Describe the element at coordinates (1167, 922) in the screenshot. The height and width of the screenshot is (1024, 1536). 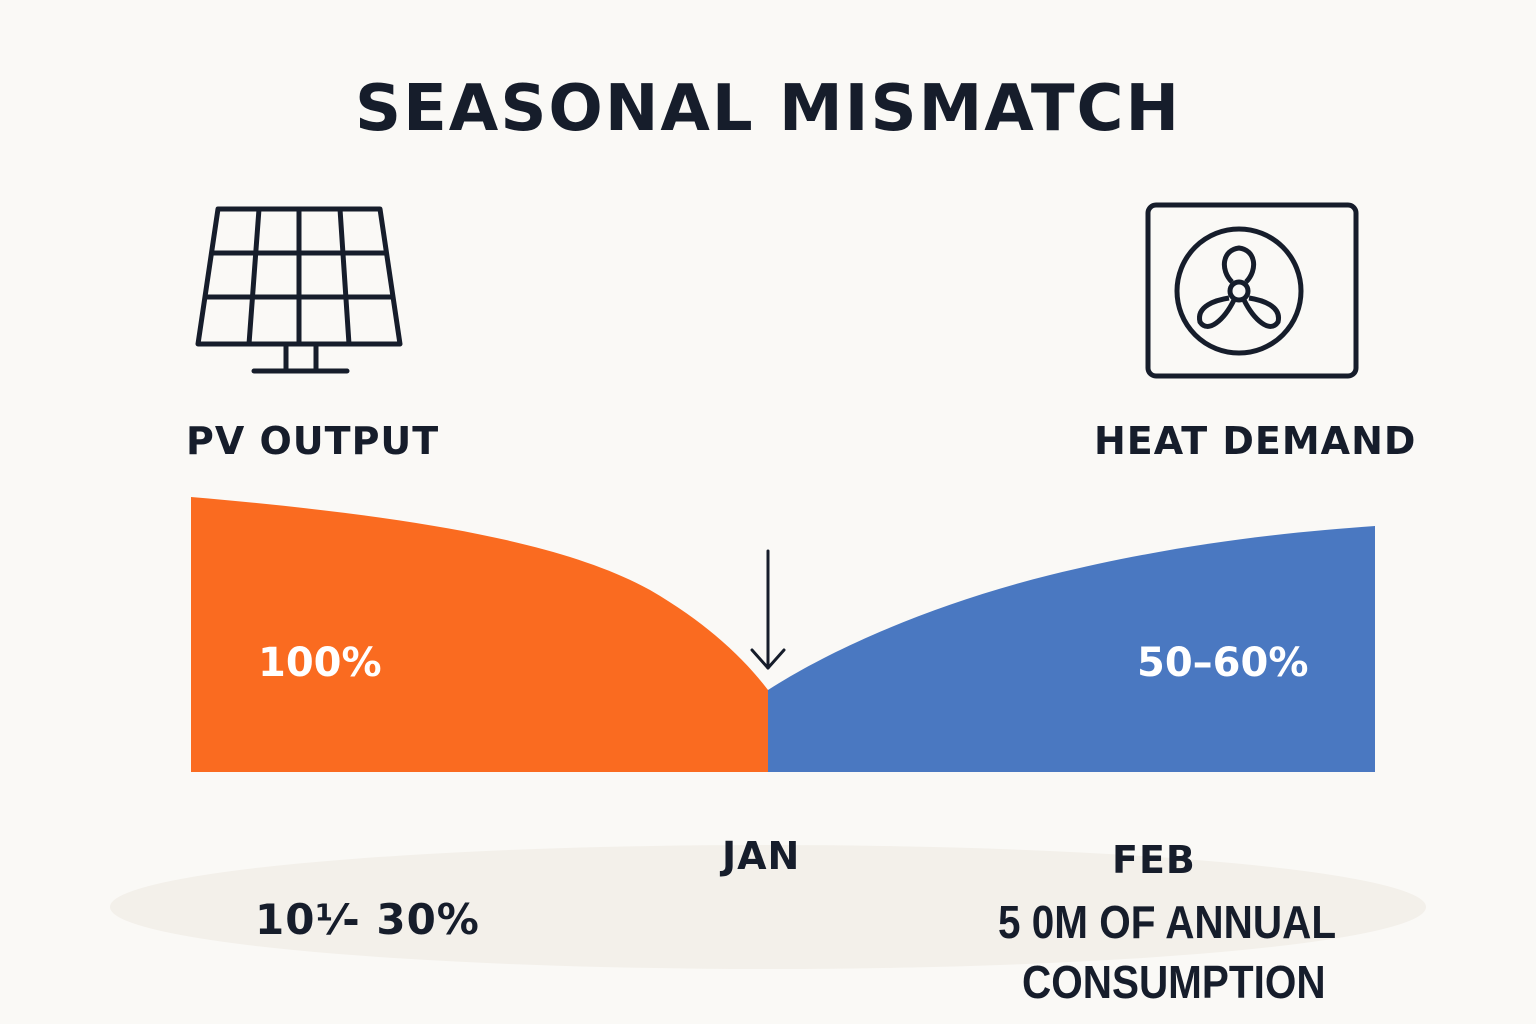
I see `bottom-right-line1: 5 0M OF ANNUAL` at that location.